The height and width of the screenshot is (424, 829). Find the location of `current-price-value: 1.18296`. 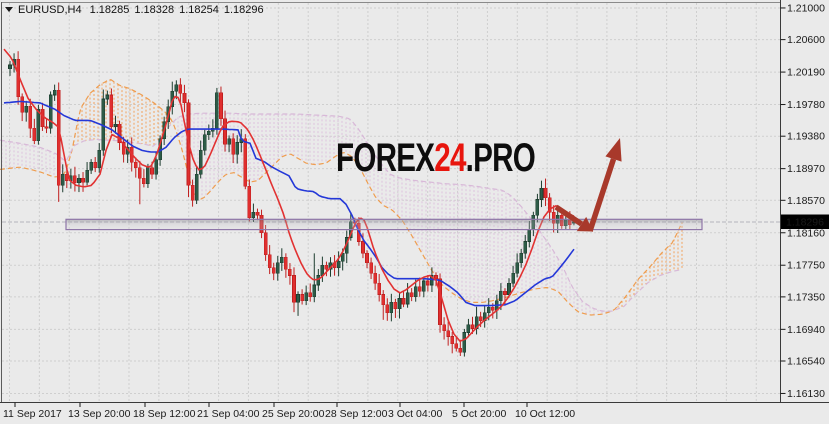

current-price-value: 1.18296 is located at coordinates (805, 223).